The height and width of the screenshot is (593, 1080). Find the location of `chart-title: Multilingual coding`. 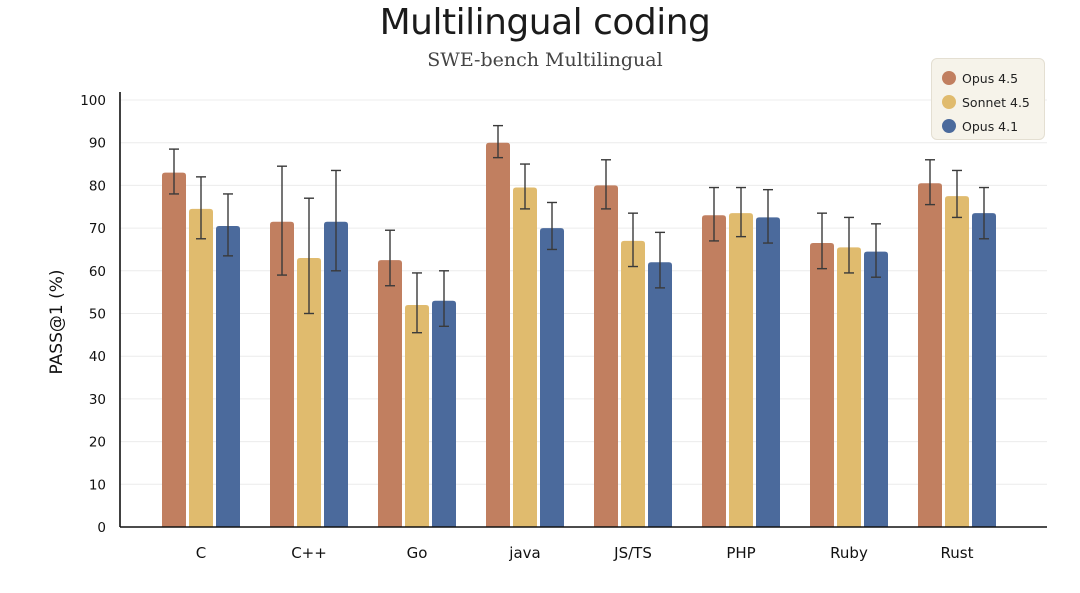

chart-title: Multilingual coding is located at coordinates (545, 22).